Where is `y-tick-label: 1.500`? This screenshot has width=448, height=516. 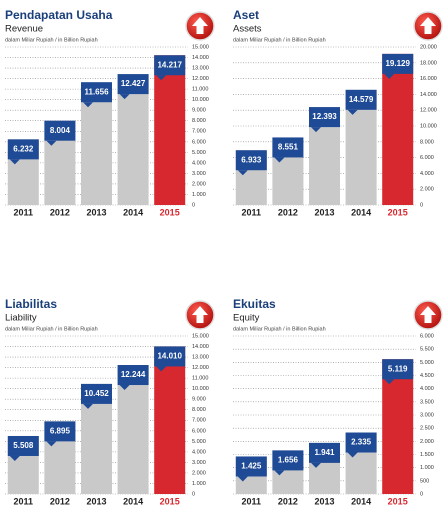 y-tick-label: 1.500 is located at coordinates (427, 455).